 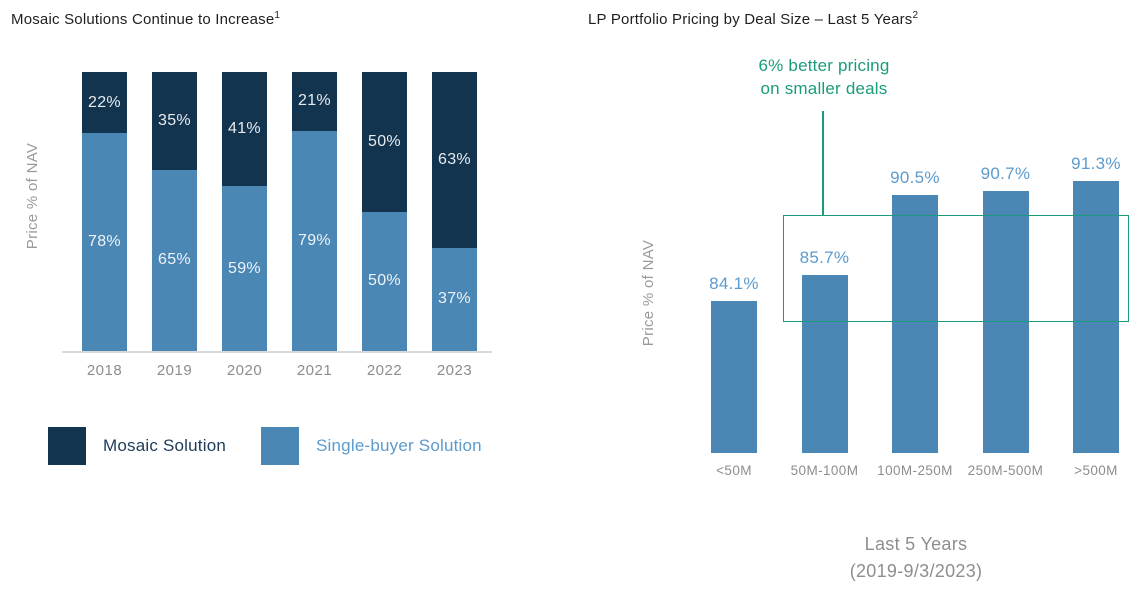 What do you see at coordinates (1005, 470) in the screenshot?
I see `x-tick-label: 250M-500M` at bounding box center [1005, 470].